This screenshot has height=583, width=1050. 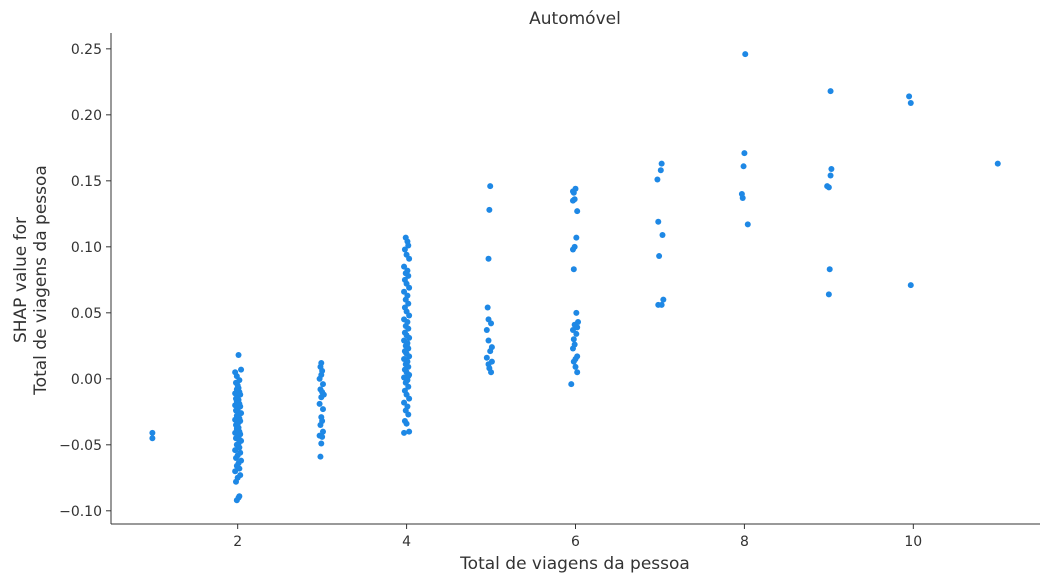 What do you see at coordinates (86, 380) in the screenshot?
I see `y-tick-label: 0.00` at bounding box center [86, 380].